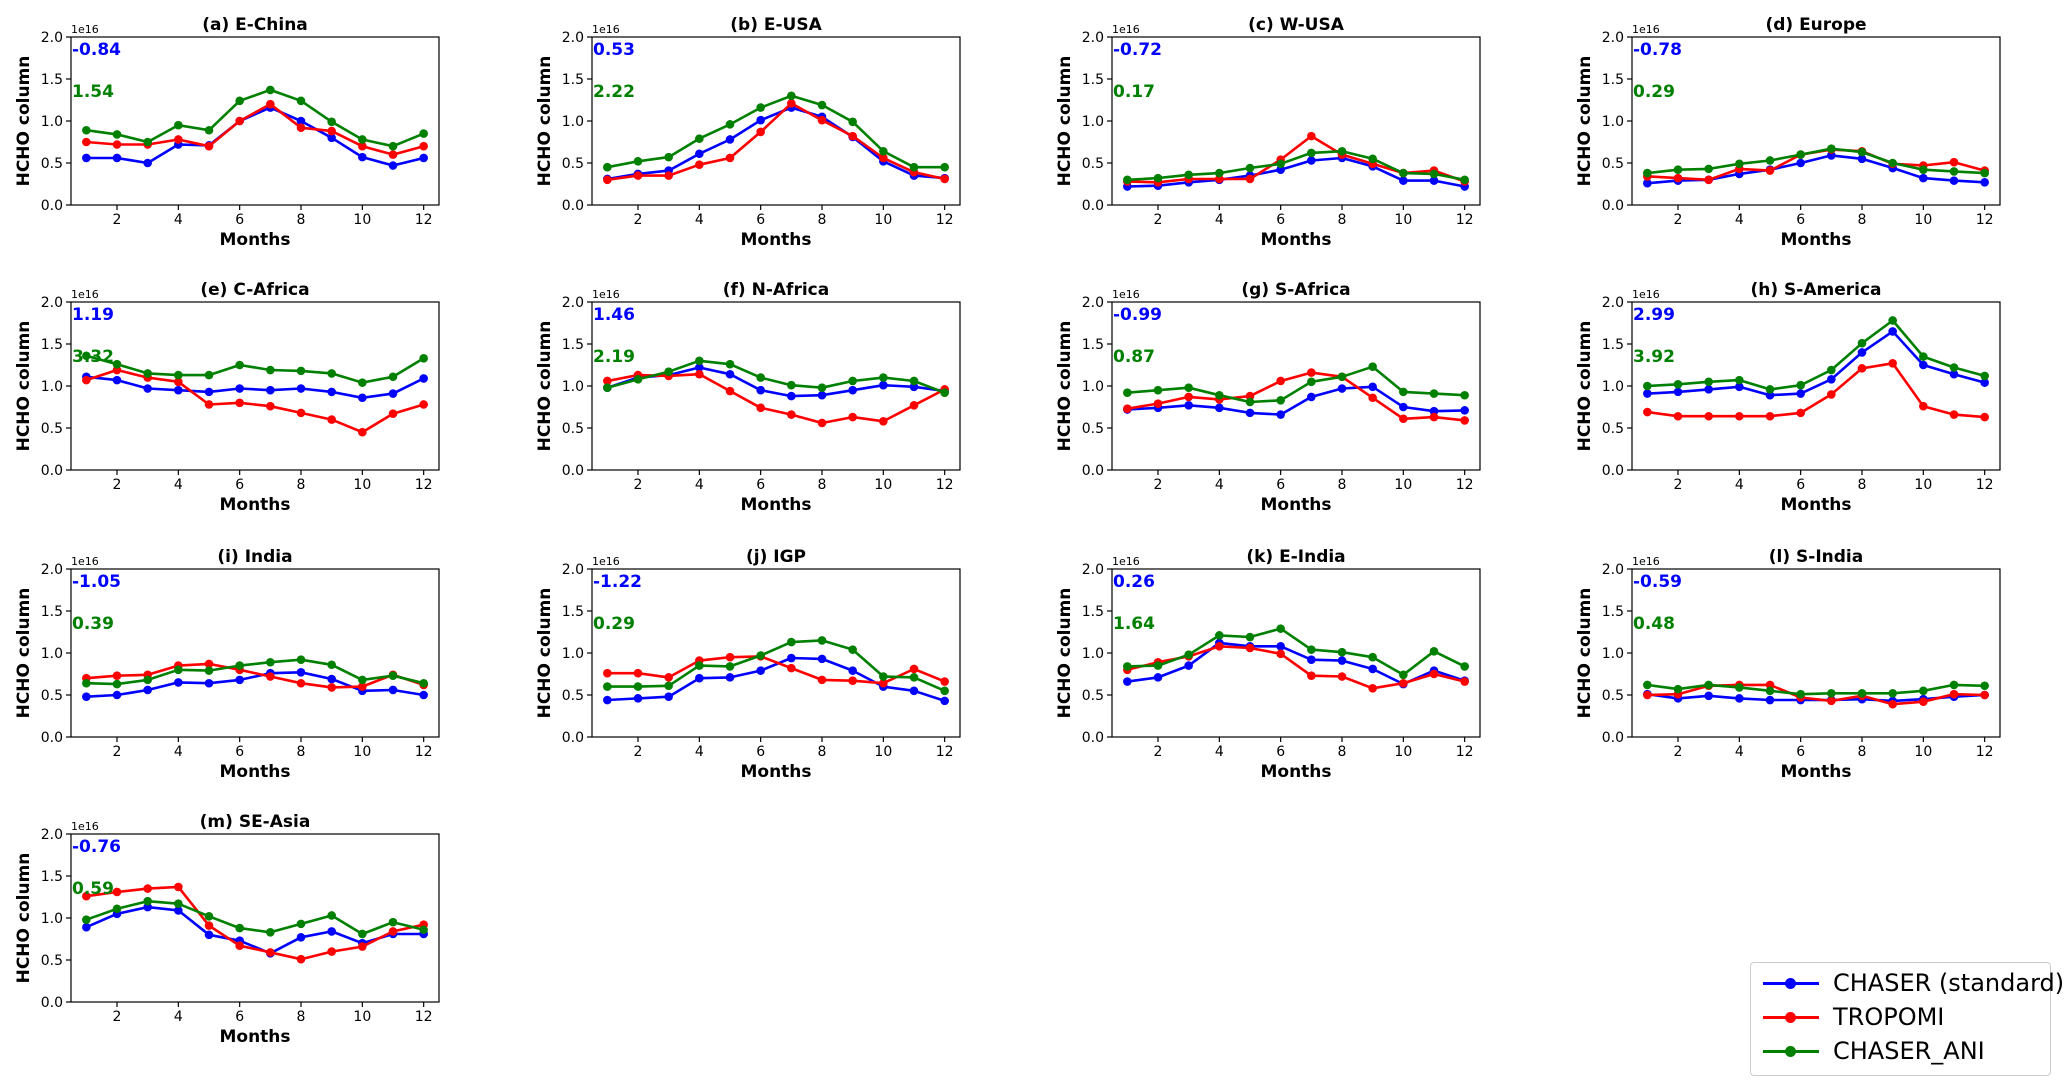 This screenshot has height=1090, width=2067. What do you see at coordinates (1137, 315) in the screenshot?
I see `annotation-value: -0.99` at bounding box center [1137, 315].